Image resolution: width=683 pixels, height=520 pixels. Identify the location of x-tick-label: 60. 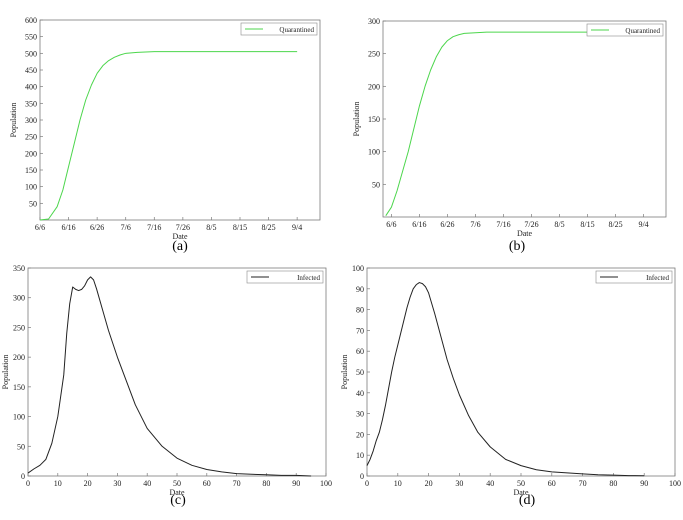
(552, 483).